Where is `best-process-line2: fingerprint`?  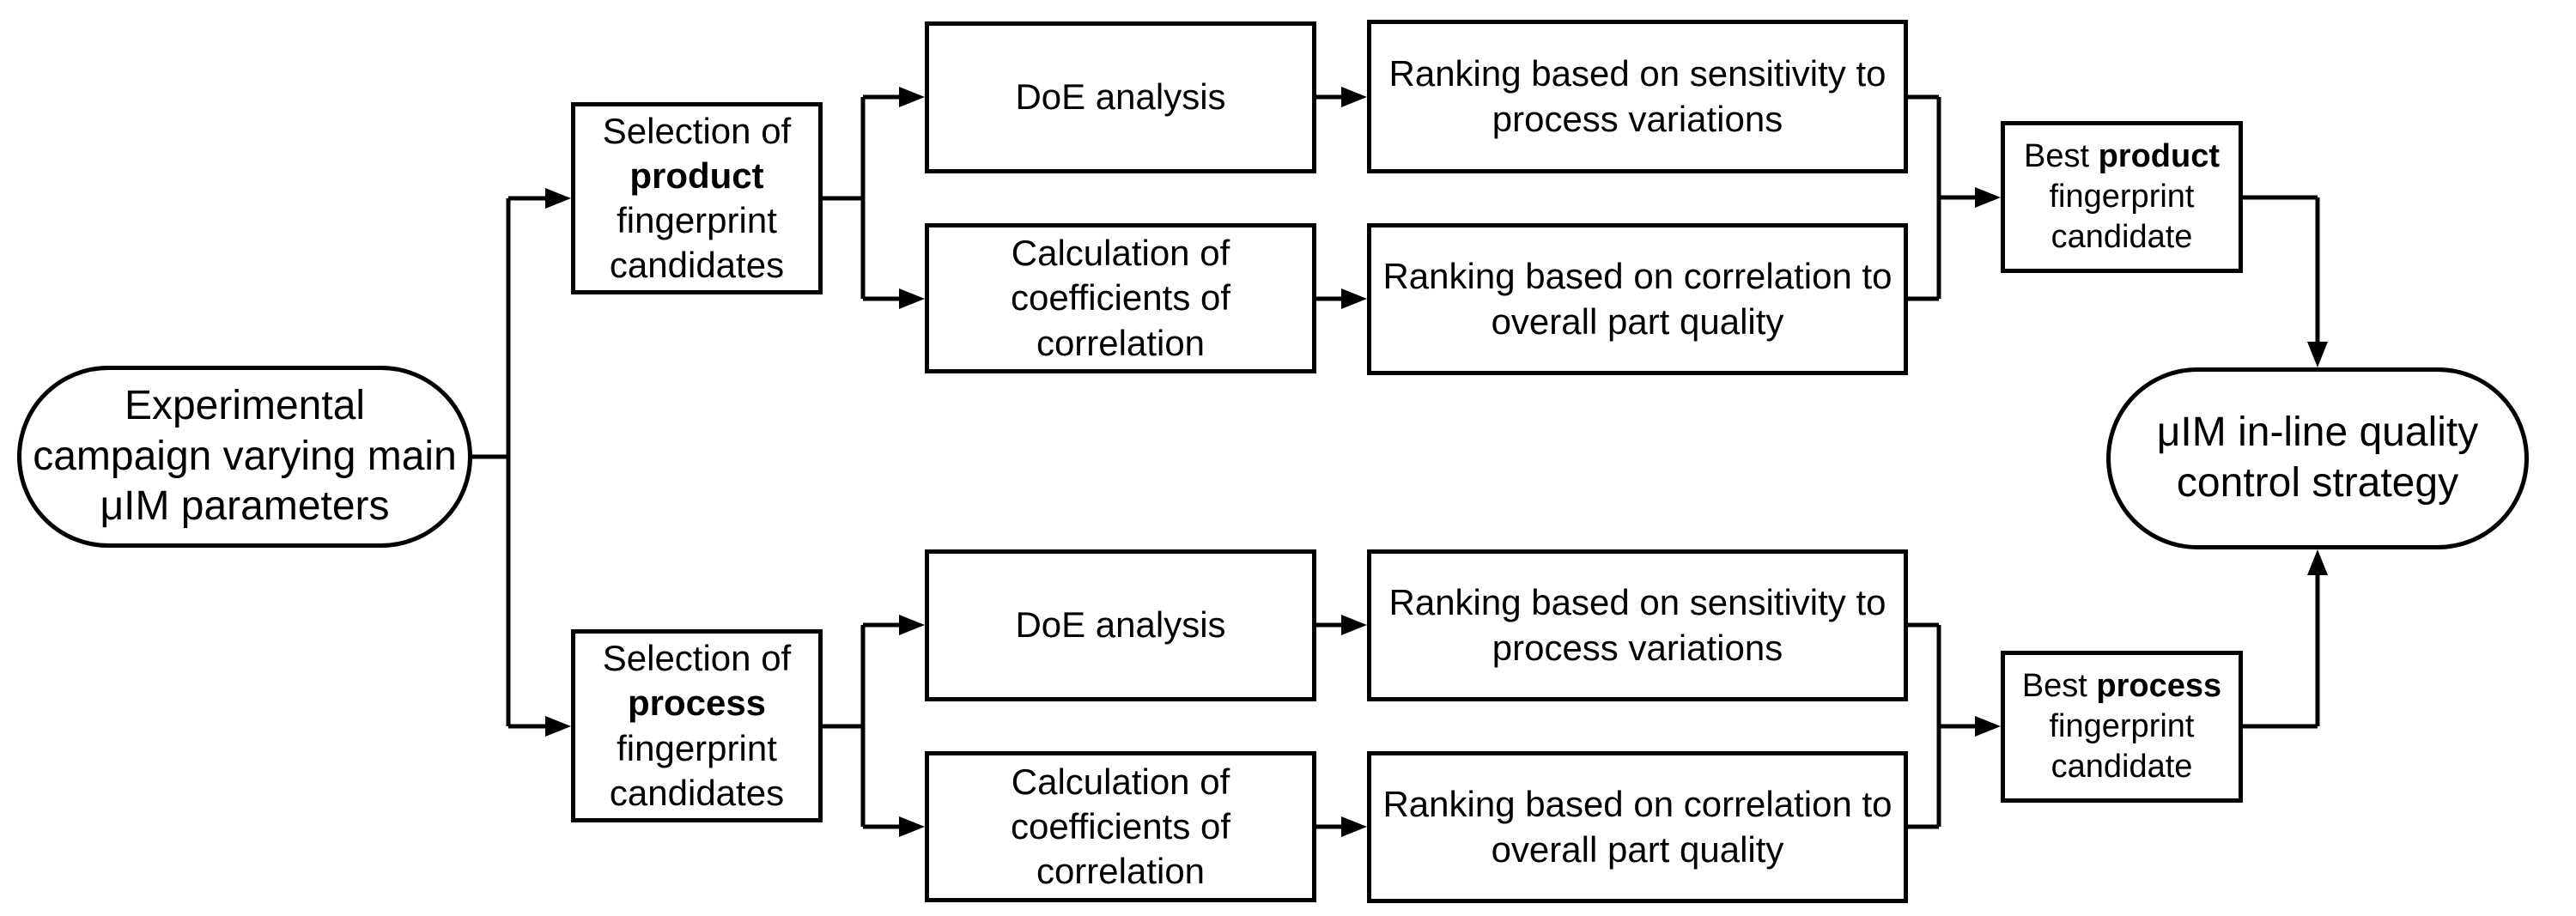 best-process-line2: fingerprint is located at coordinates (2122, 725).